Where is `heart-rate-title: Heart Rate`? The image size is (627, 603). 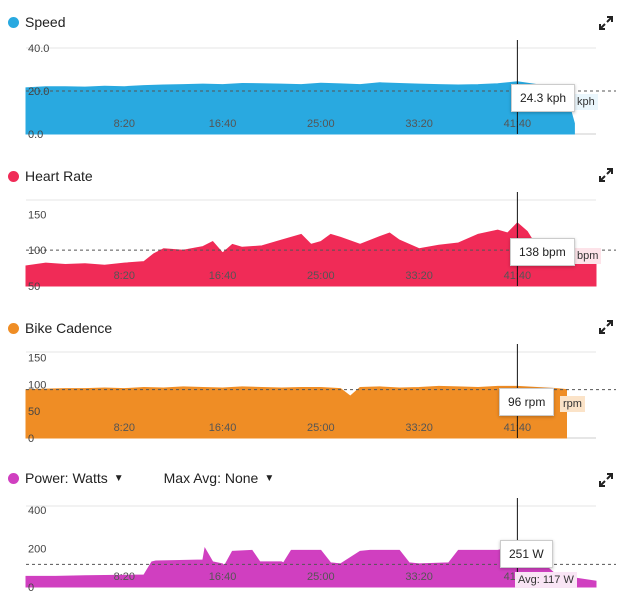 heart-rate-title: Heart Rate is located at coordinates (50, 176).